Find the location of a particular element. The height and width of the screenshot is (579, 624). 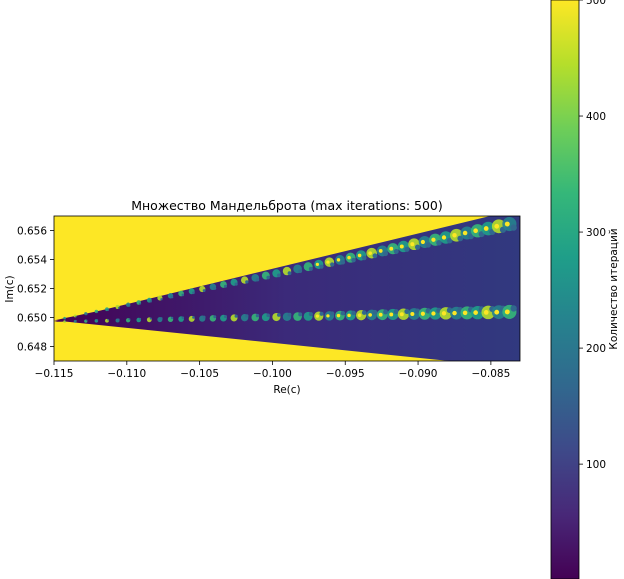

colorbar-tick-label: 500 is located at coordinates (596, 3).